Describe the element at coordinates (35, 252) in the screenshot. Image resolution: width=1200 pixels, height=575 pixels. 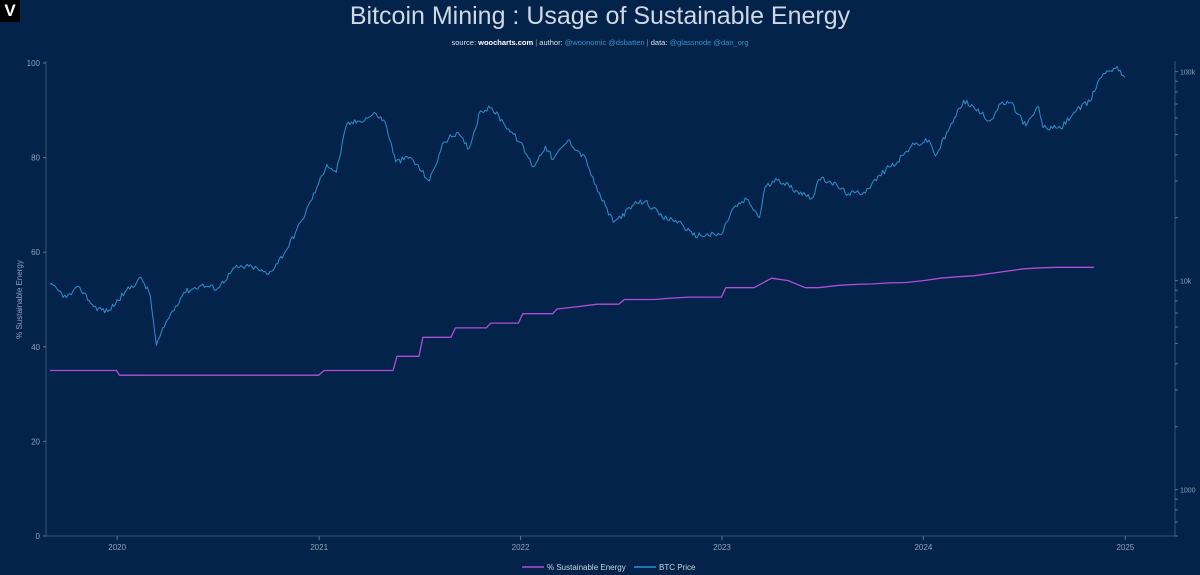
I see `y-tick-label: 60` at that location.